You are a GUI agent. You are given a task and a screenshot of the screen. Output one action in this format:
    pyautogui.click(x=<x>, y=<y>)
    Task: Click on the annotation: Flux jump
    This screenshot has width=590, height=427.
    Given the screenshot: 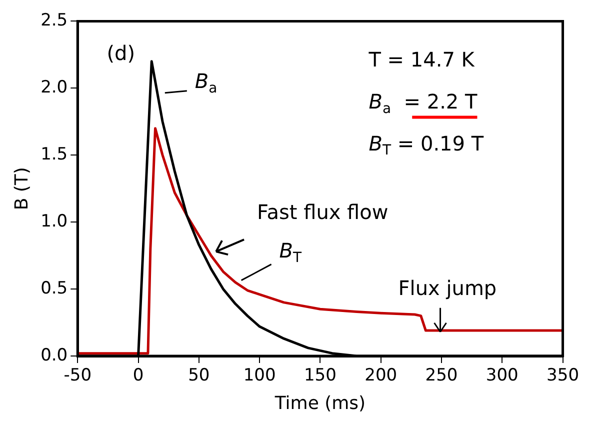 What is the action you would take?
    pyautogui.click(x=447, y=288)
    